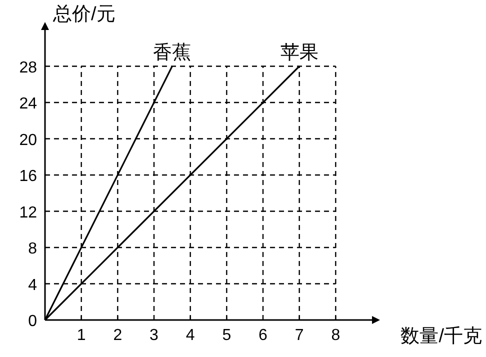 This screenshot has width=486, height=357. Describe the element at coordinates (28, 213) in the screenshot. I see `y-tick-label: 12` at that location.